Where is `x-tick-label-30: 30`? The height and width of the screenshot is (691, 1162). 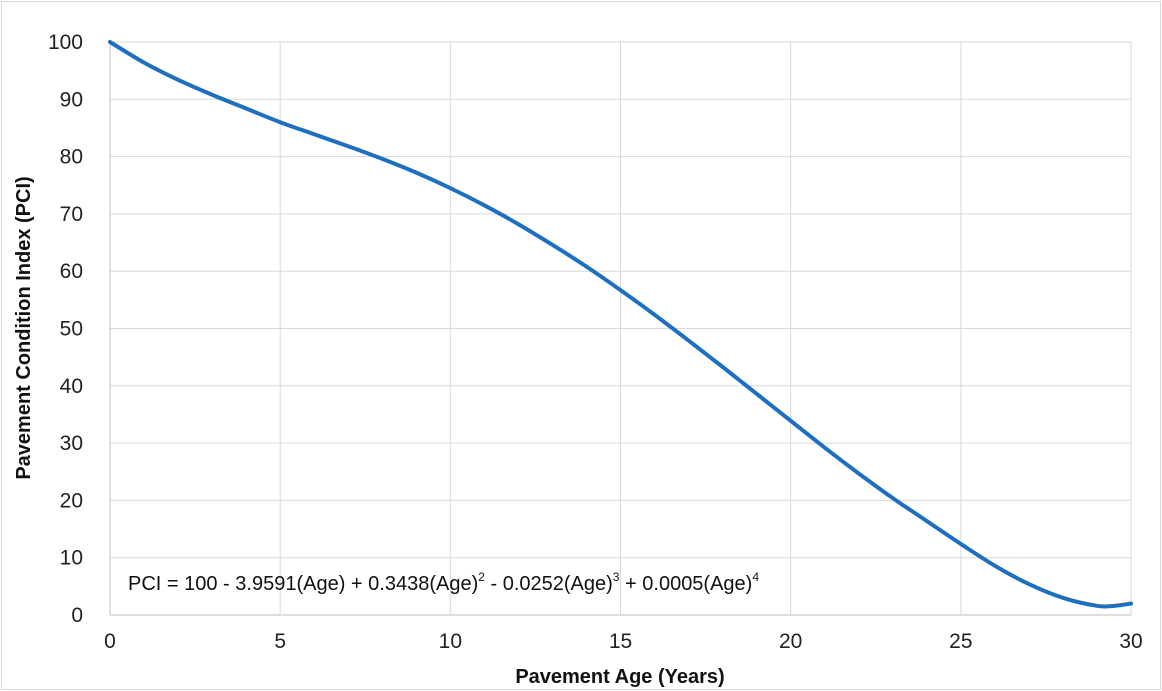 x-tick-label-30: 30 is located at coordinates (1130, 641).